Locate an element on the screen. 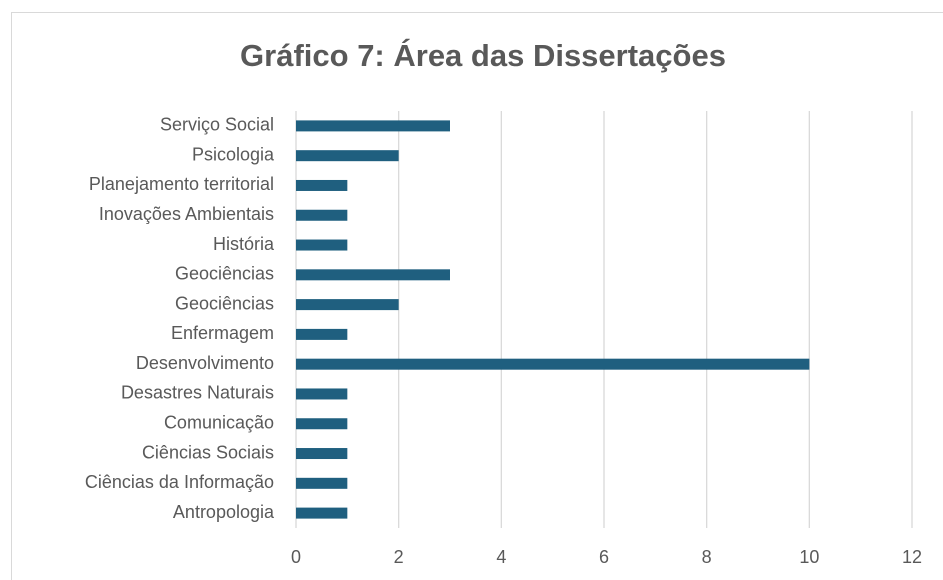  y-tick-label: Ciências Sociais is located at coordinates (208, 452).